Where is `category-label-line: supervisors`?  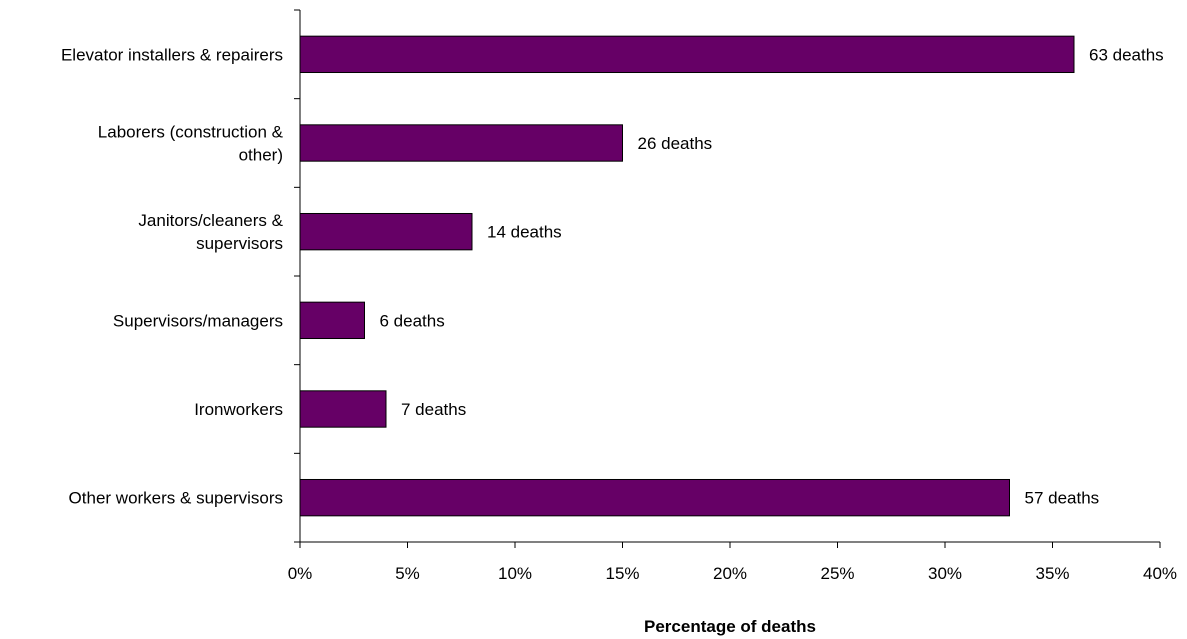
category-label-line: supervisors is located at coordinates (239, 243).